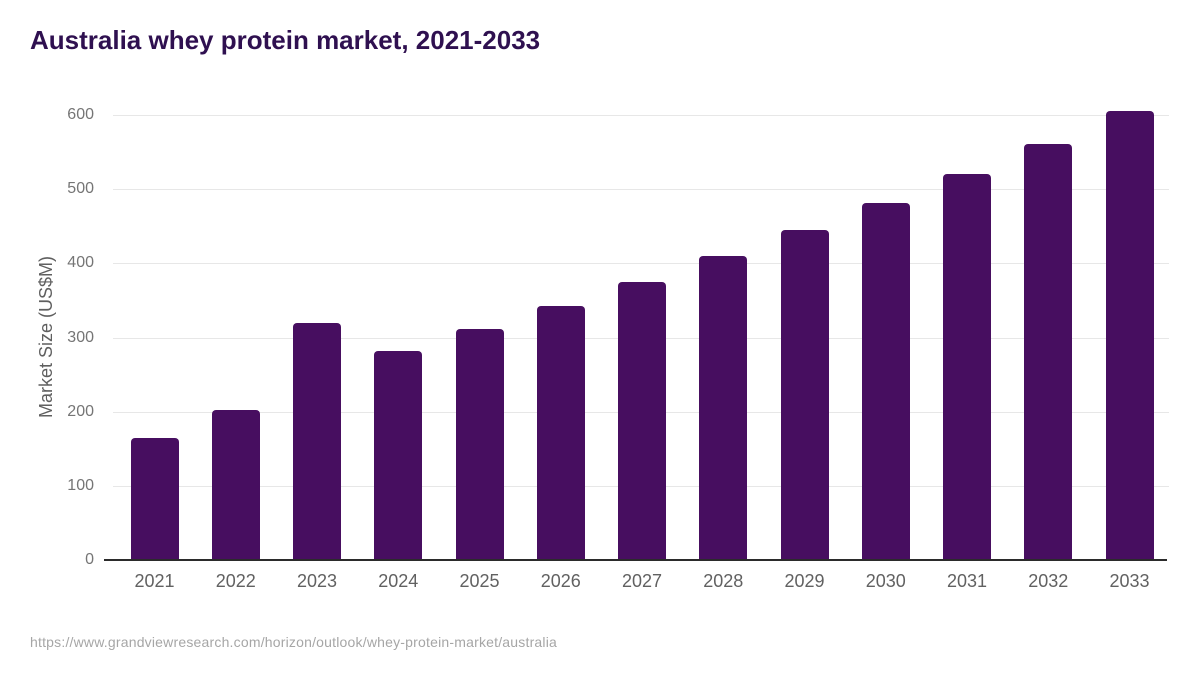 This screenshot has width=1200, height=675. What do you see at coordinates (154, 581) in the screenshot?
I see `x-tick-label-2021: 2021` at bounding box center [154, 581].